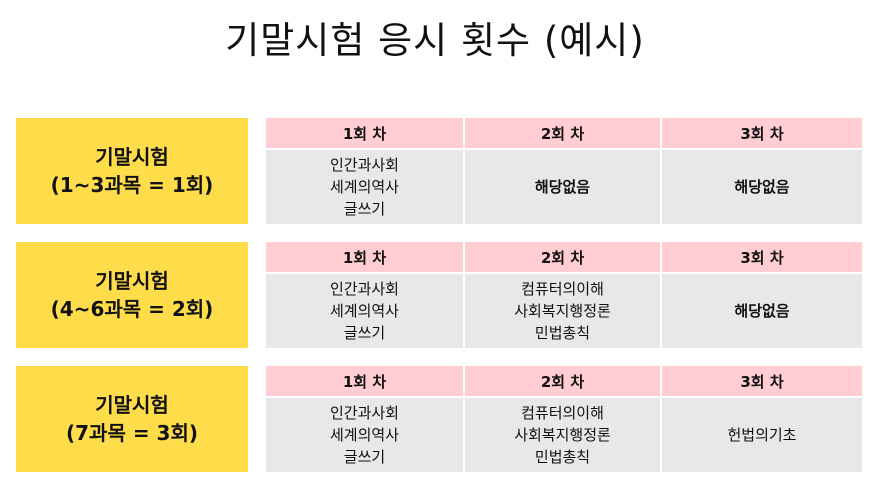  What do you see at coordinates (132, 433) in the screenshot?
I see `exam-label-subtitle: (7과목 = 3회)` at bounding box center [132, 433].